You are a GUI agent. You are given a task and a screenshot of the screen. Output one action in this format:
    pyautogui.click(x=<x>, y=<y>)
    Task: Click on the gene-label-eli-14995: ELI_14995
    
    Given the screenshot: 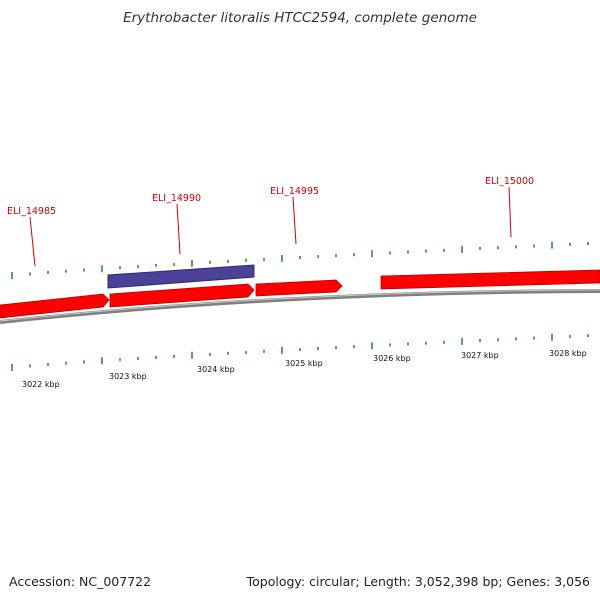 What is the action you would take?
    pyautogui.click(x=294, y=191)
    